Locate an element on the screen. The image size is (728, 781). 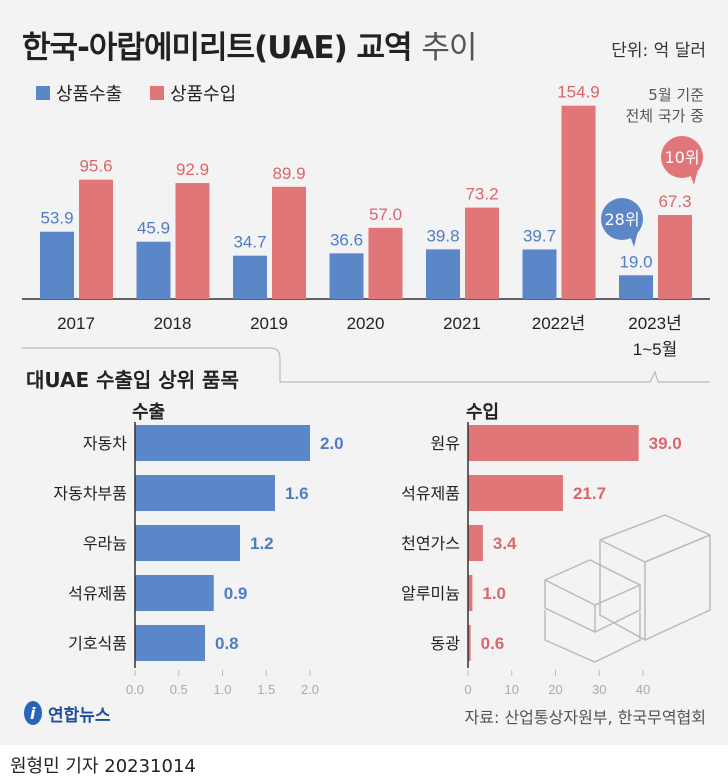
legend-export: 상품수출 is located at coordinates (79, 93).